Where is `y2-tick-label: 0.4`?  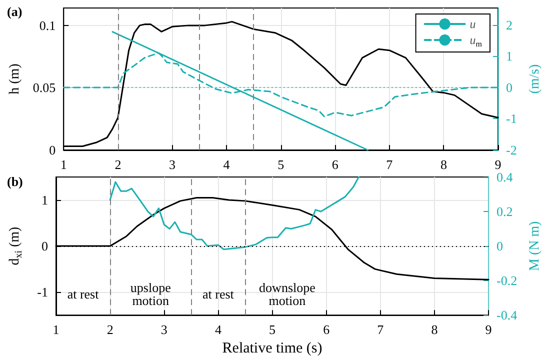 y2-tick-label: 0.4 is located at coordinates (505, 177).